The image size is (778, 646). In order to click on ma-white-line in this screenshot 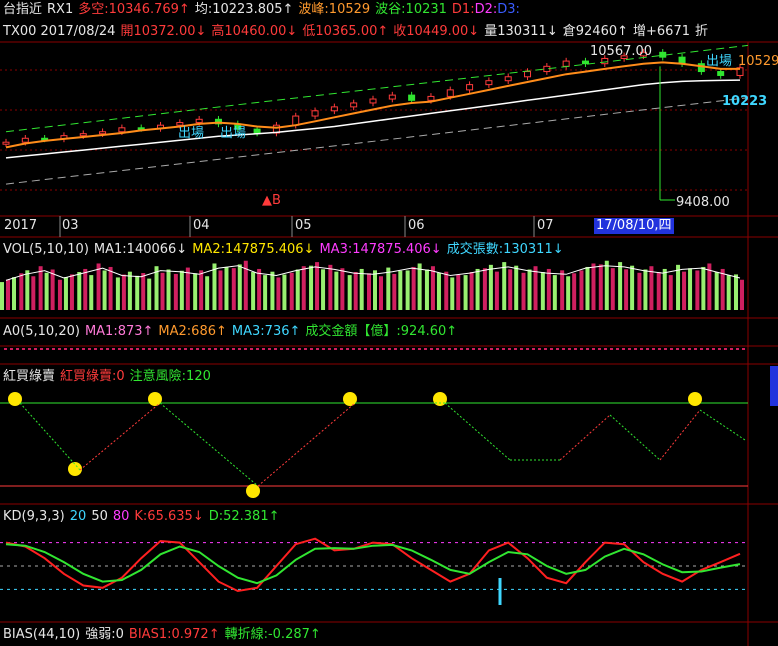, I will do `click(373, 119)`.